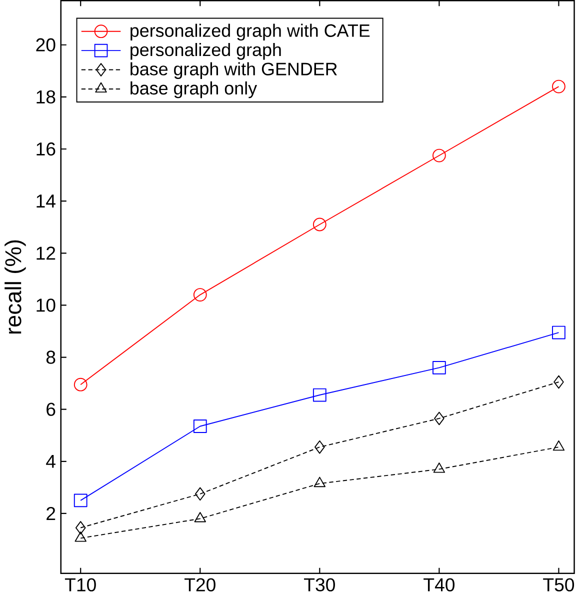  What do you see at coordinates (46, 97) in the screenshot?
I see `y-tick-label: 18` at bounding box center [46, 97].